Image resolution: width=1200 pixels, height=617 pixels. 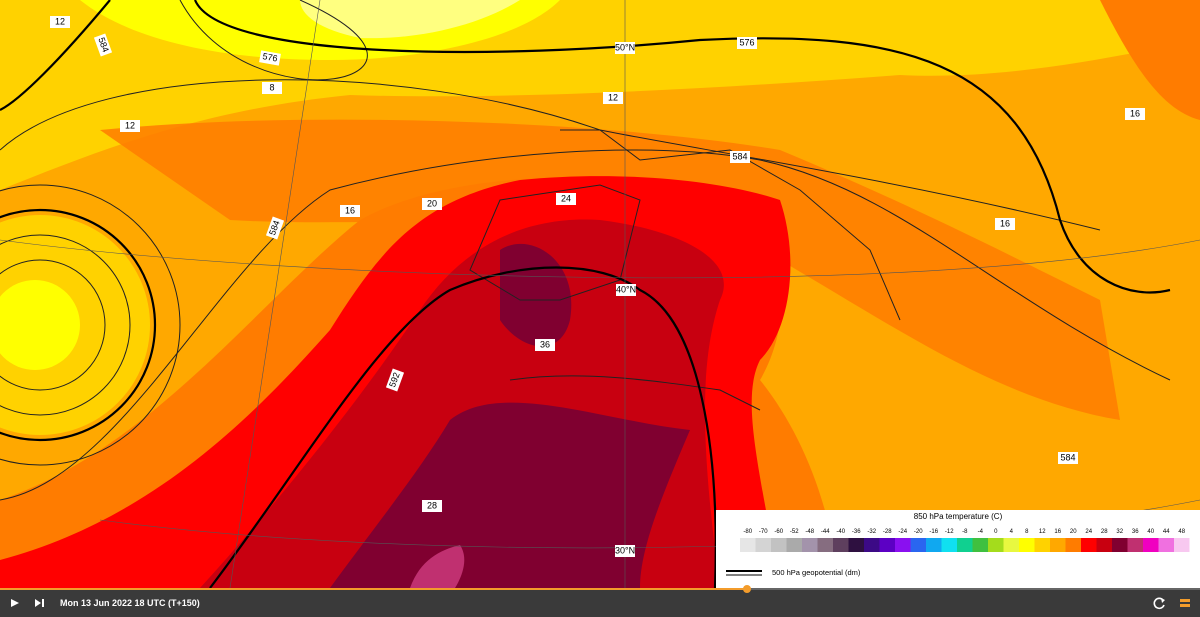 What do you see at coordinates (809, 532) in the screenshot?
I see `legend-tick-label: -48` at bounding box center [809, 532].